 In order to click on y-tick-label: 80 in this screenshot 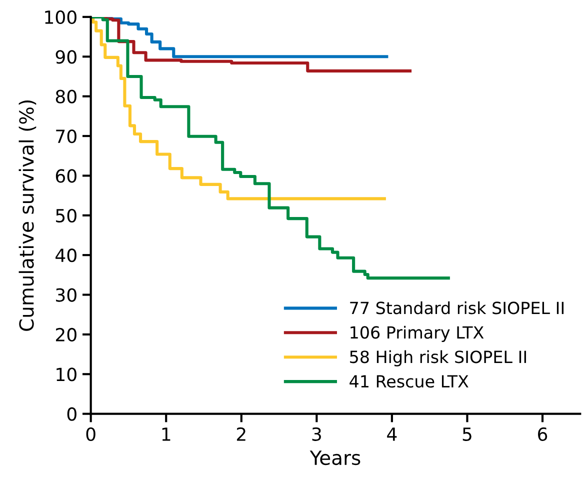, I will do `click(66, 97)`.